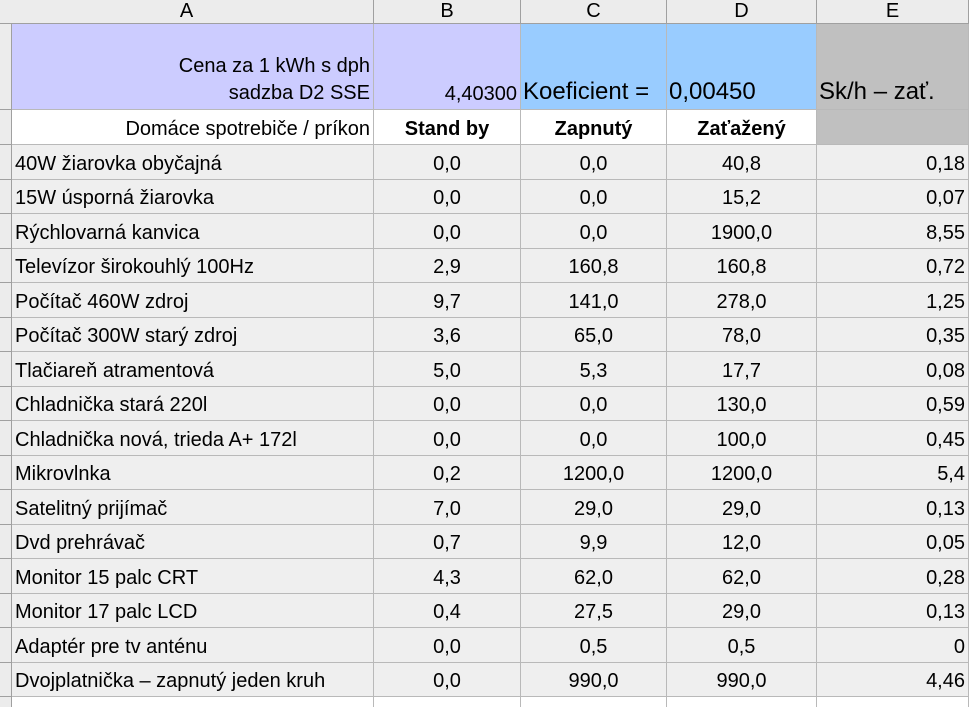 The height and width of the screenshot is (707, 969). Describe the element at coordinates (193, 162) in the screenshot. I see `appliance-name-cell: 40W žiarovka obyčajná` at that location.